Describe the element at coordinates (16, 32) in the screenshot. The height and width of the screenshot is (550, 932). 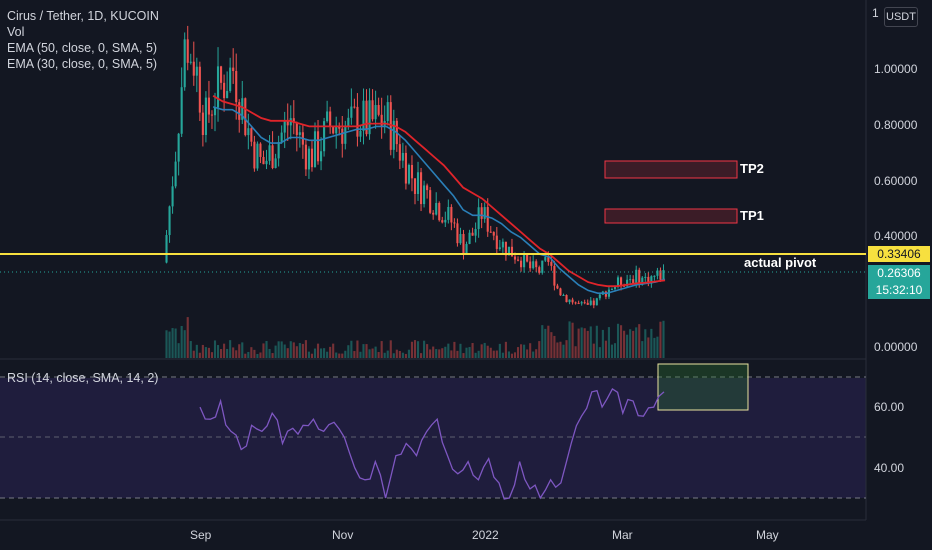
I see `volume-indicator-label: Vol` at that location.